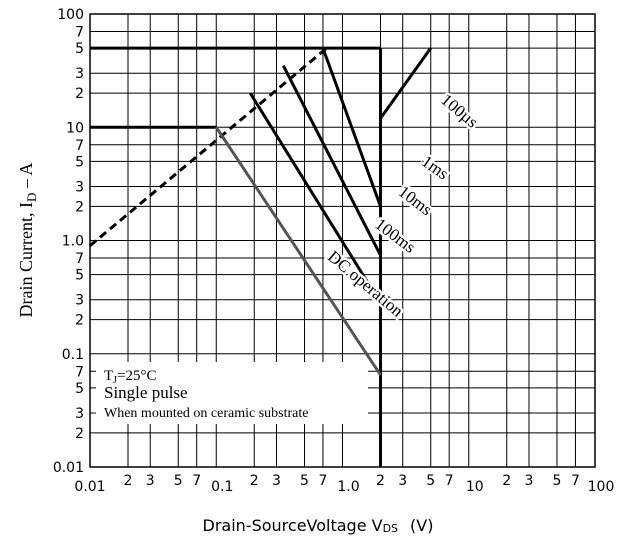  I want to click on note-text: T, so click(108, 376).